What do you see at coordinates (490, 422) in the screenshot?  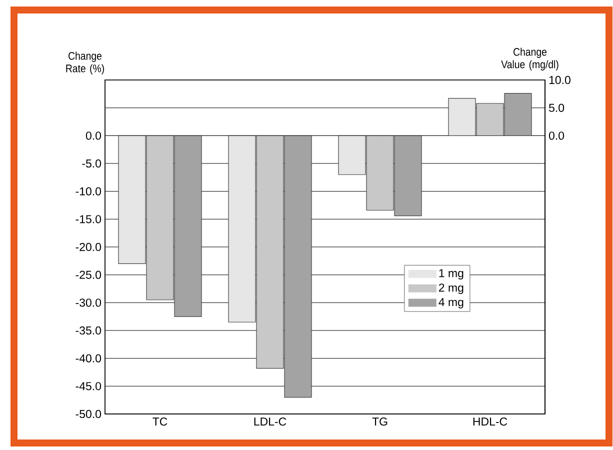 I see `x-tick-label: HDL-C` at bounding box center [490, 422].